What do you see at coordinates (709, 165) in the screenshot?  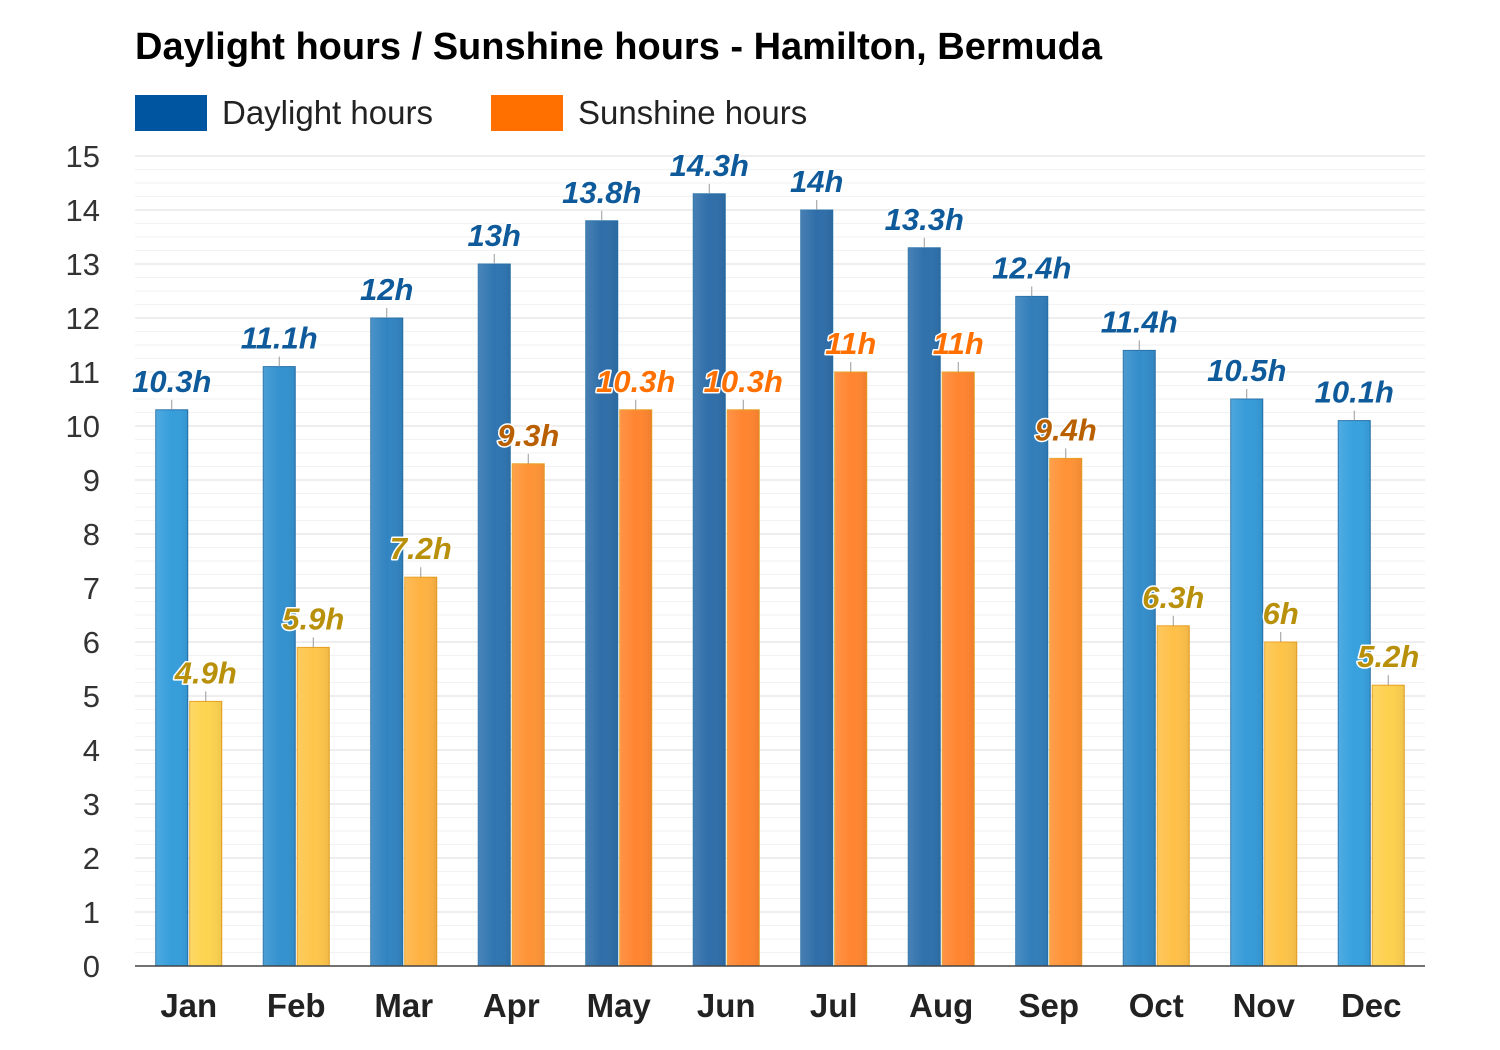 I see `daylight-value-label: 14.3h` at bounding box center [709, 165].